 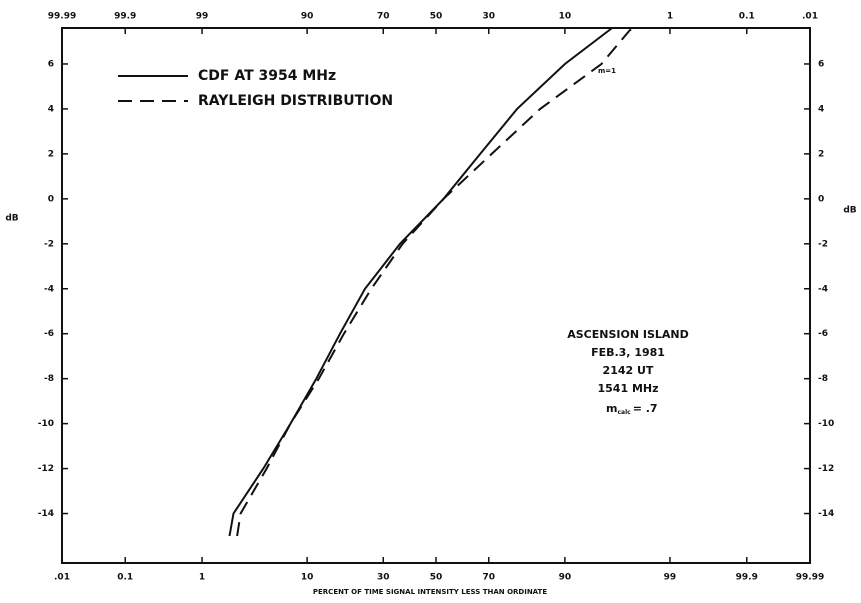 What do you see at coordinates (125, 578) in the screenshot?
I see `x-tick-label: 0.1` at bounding box center [125, 578].